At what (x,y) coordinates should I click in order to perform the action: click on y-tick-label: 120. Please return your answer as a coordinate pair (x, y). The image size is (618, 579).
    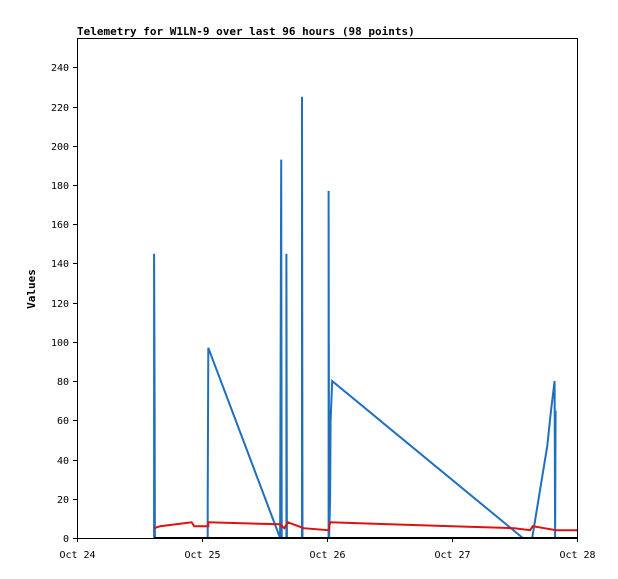
    Looking at the image, I should click on (60, 304).